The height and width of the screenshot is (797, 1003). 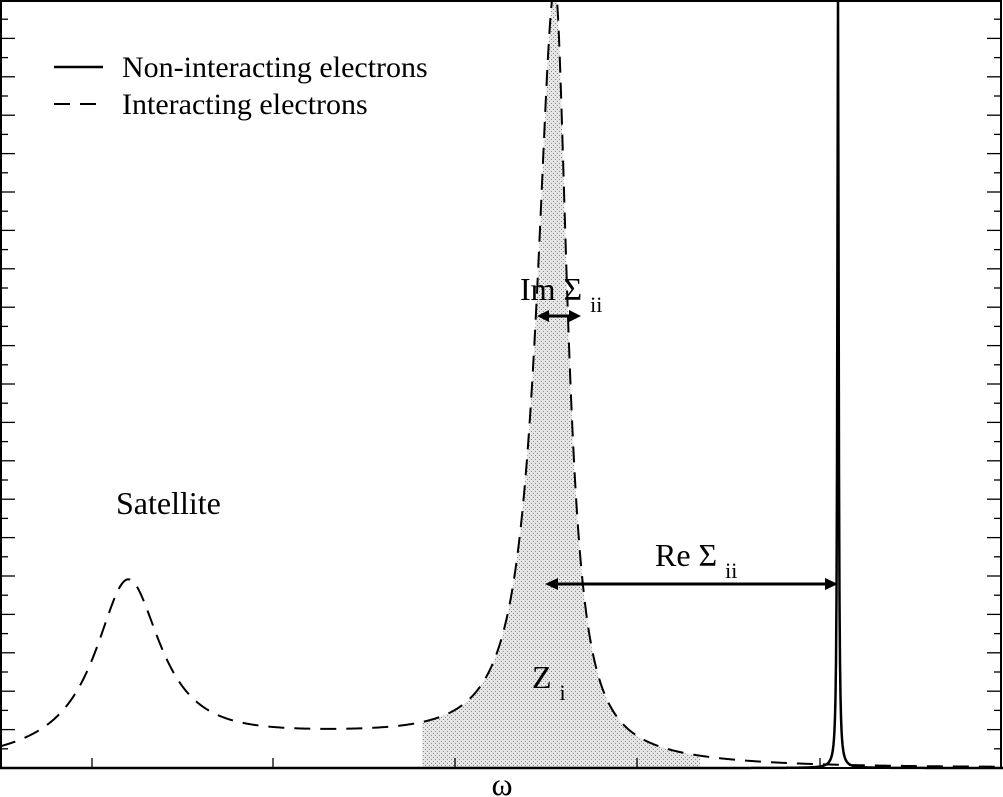 I want to click on quasiparticle-weight-label: Z i, so click(x=549, y=682).